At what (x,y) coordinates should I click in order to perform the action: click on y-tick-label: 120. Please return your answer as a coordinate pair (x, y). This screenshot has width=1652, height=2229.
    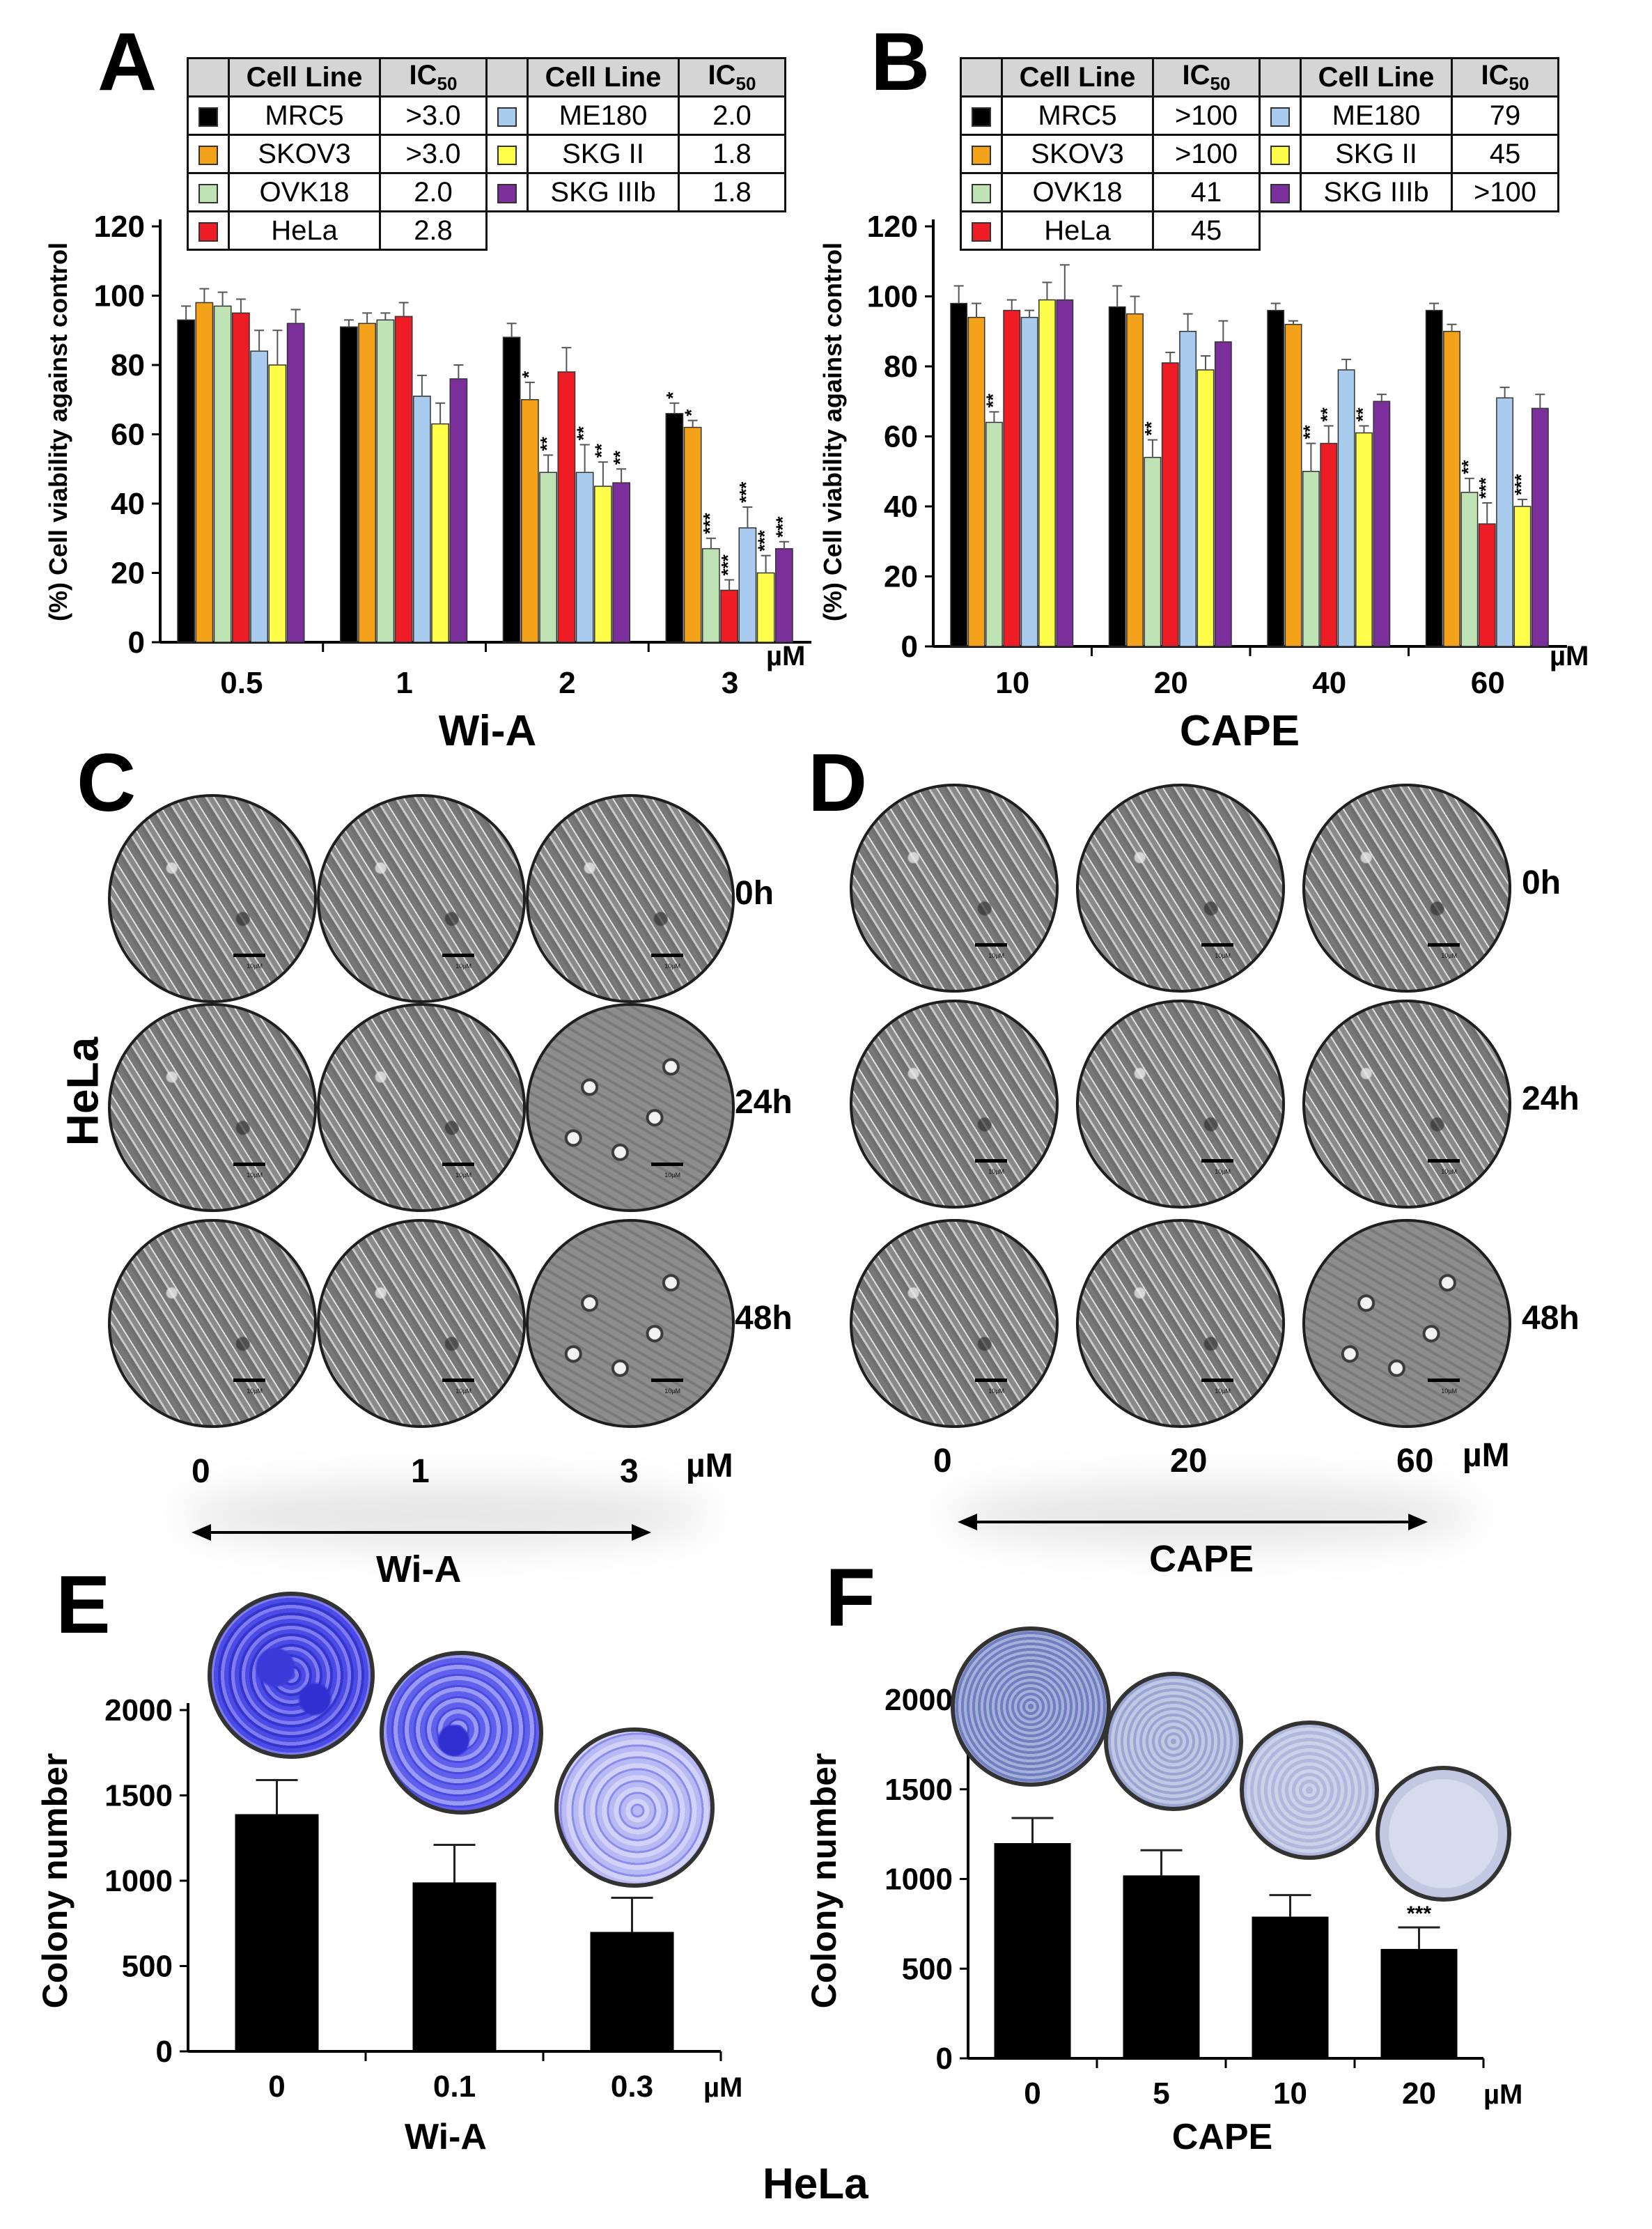
    Looking at the image, I should click on (892, 227).